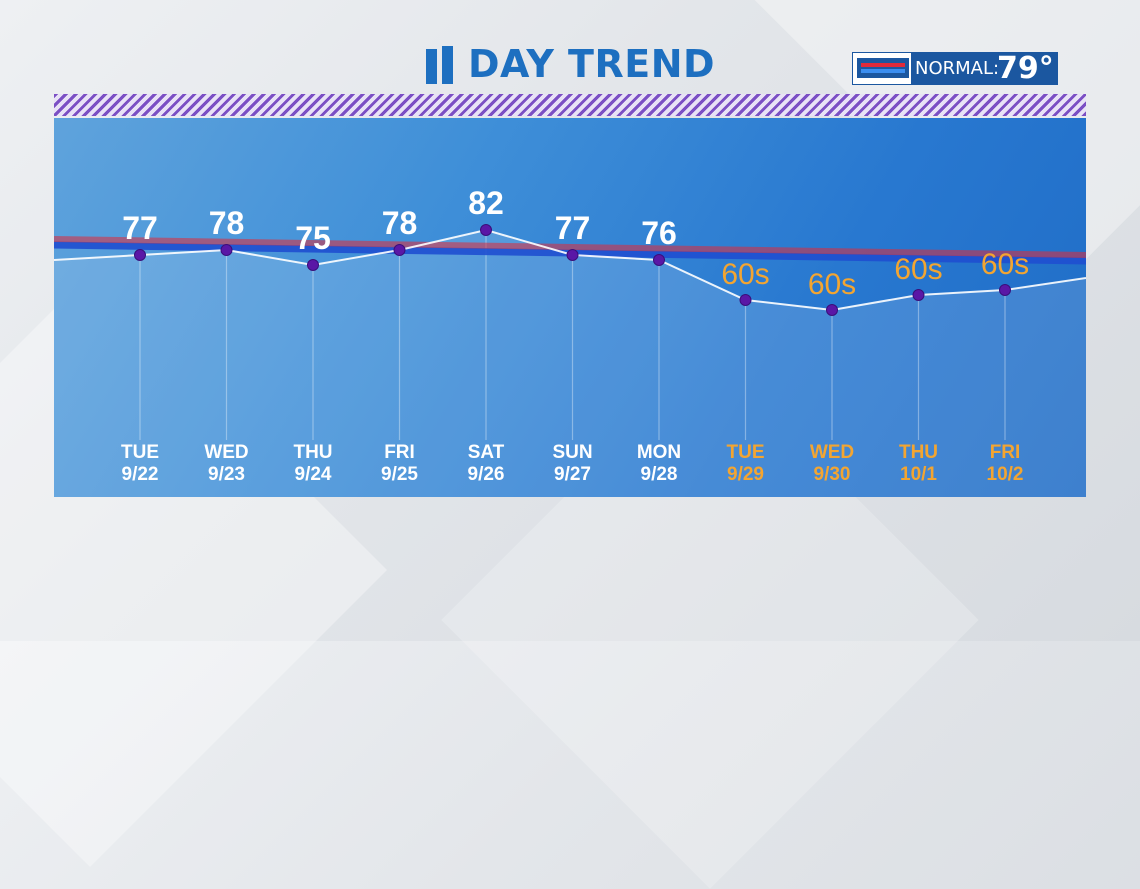 This screenshot has width=1140, height=889. What do you see at coordinates (313, 474) in the screenshot?
I see `date-label-2: 9/24` at bounding box center [313, 474].